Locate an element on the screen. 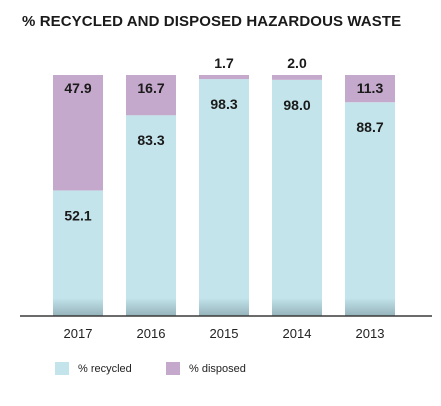  data-label-recycled: 98.3 is located at coordinates (223, 104).